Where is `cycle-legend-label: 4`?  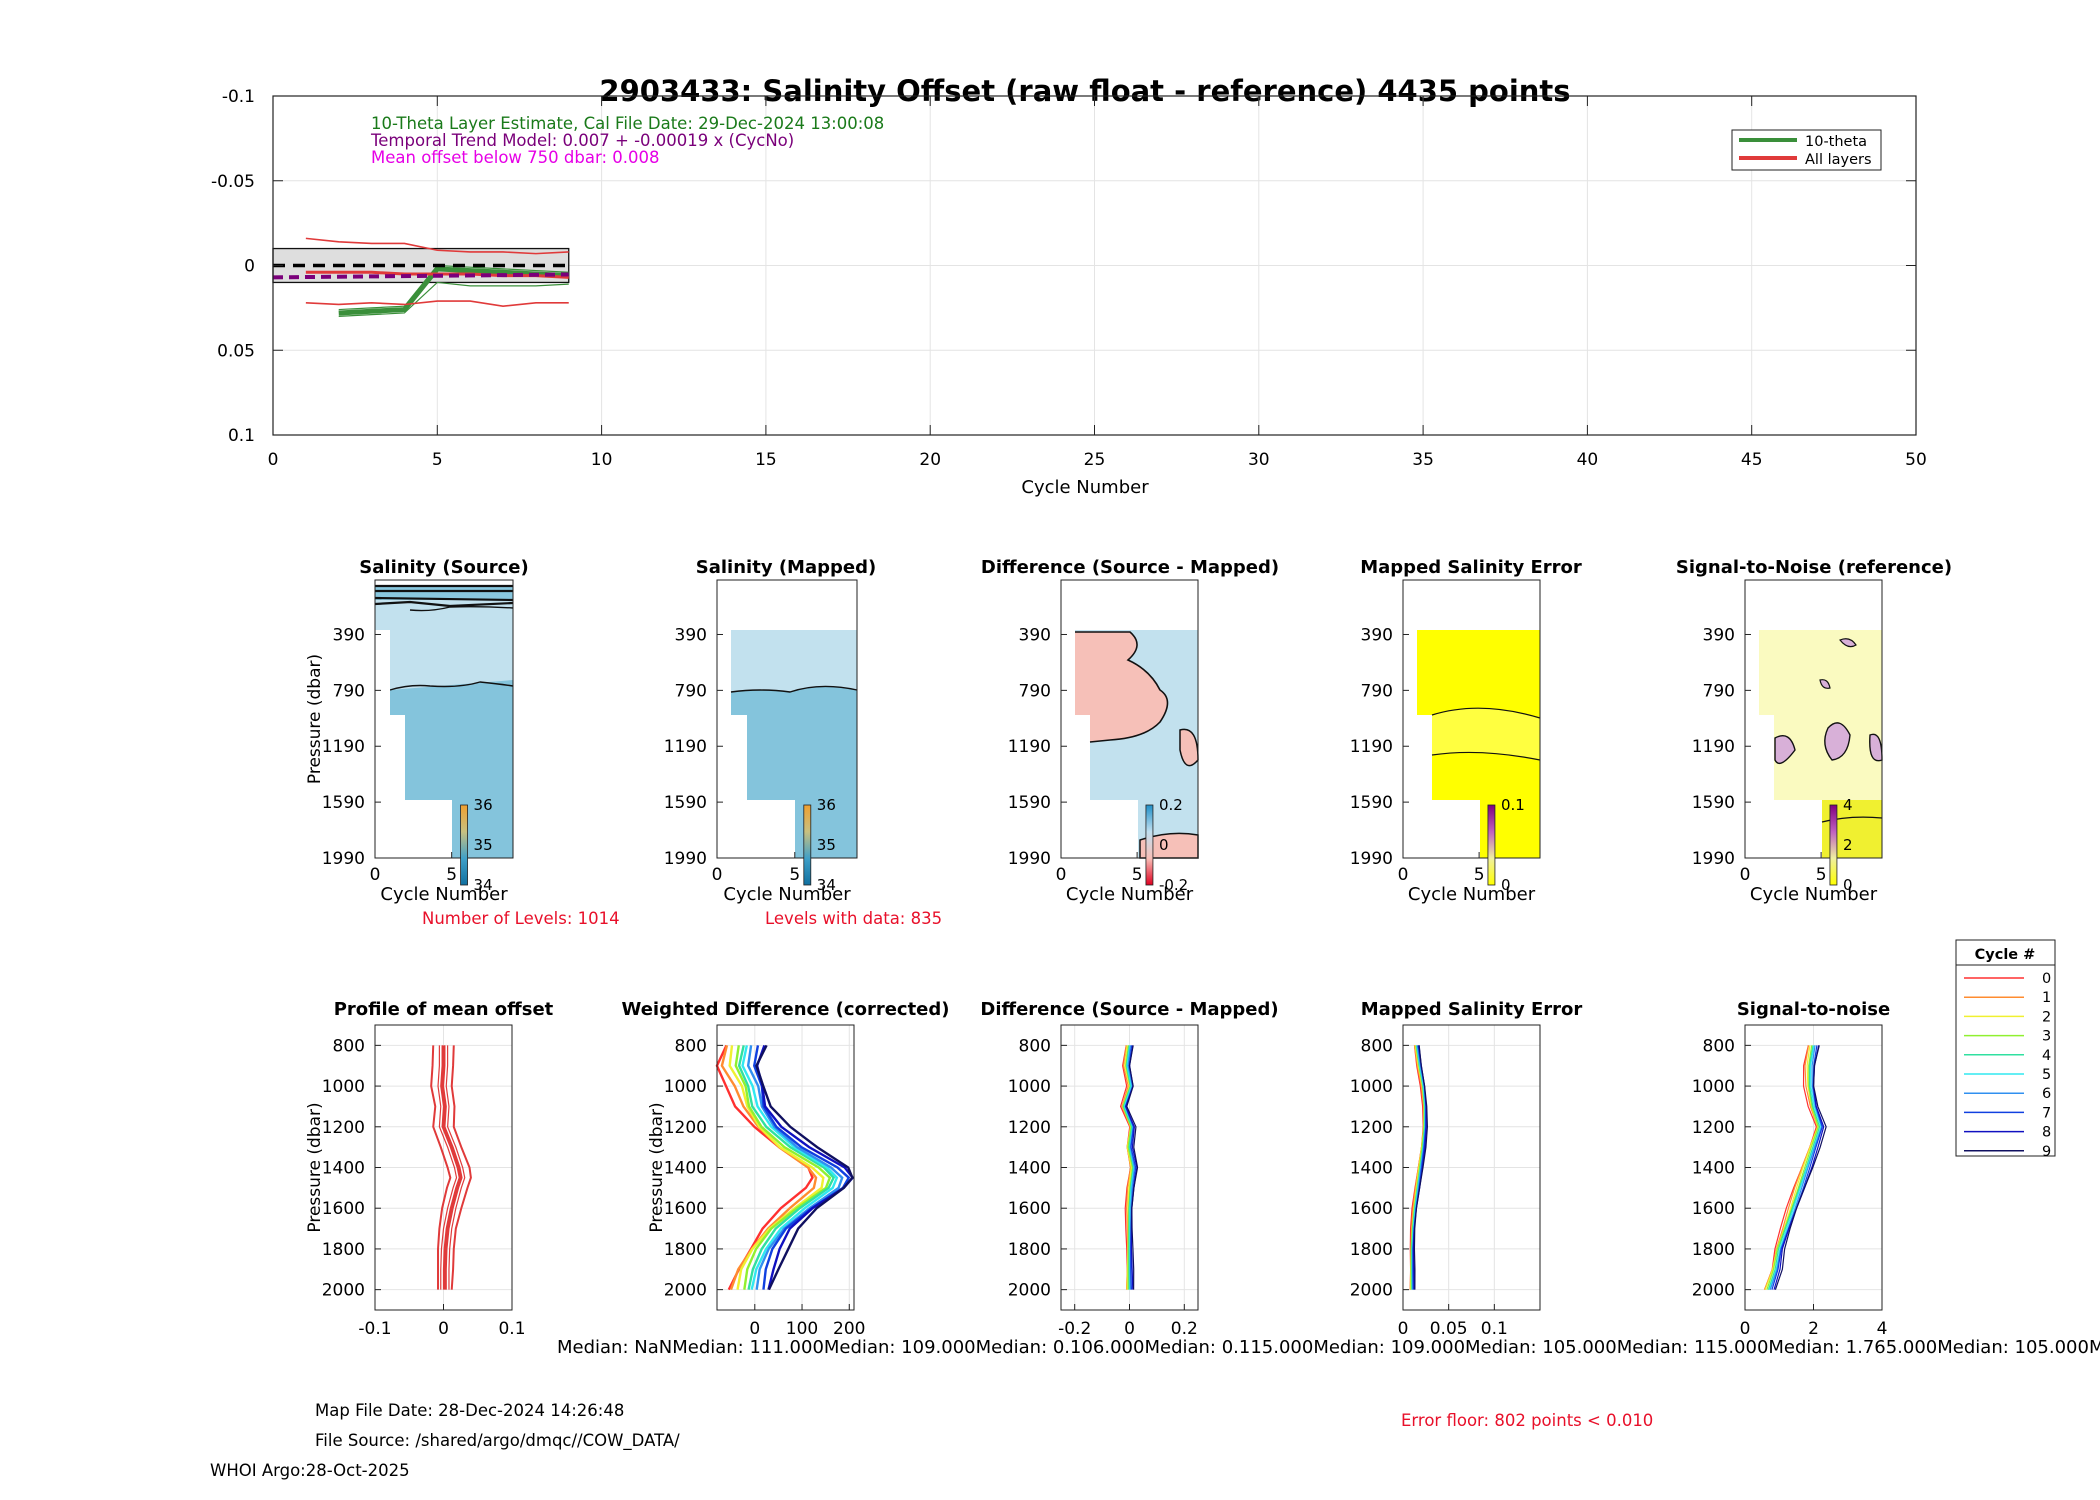
cycle-legend-label: 4 is located at coordinates (2046, 1056).